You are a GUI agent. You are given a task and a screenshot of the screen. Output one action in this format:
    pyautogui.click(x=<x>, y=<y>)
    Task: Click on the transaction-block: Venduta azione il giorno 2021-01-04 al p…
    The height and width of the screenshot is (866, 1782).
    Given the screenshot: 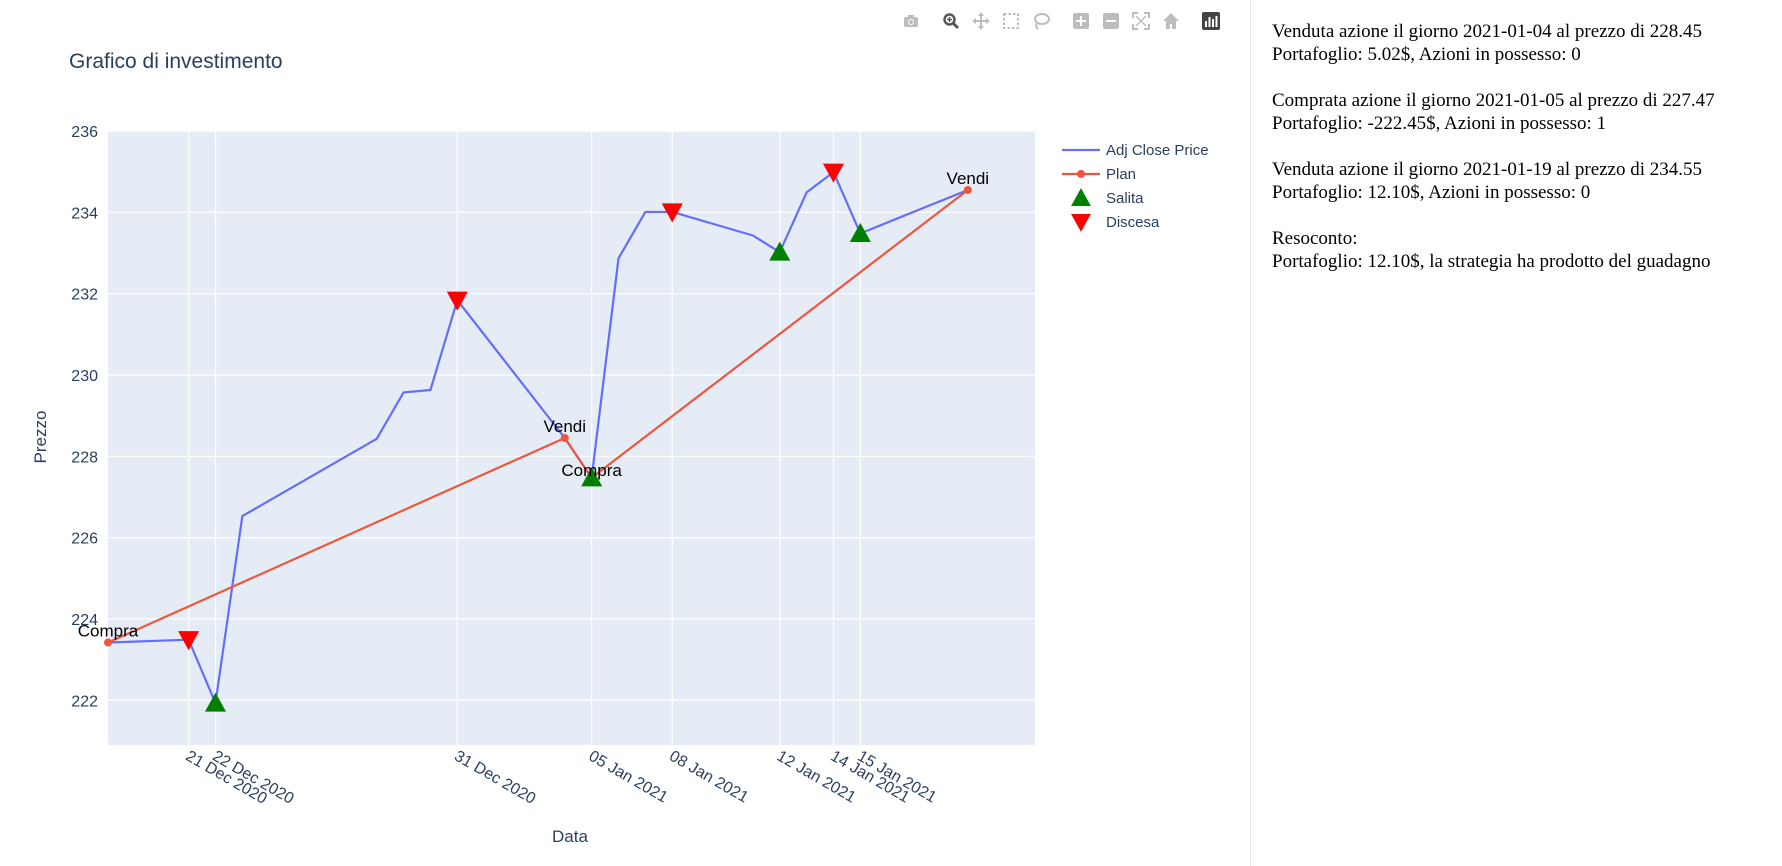 What is the action you would take?
    pyautogui.click(x=1522, y=43)
    